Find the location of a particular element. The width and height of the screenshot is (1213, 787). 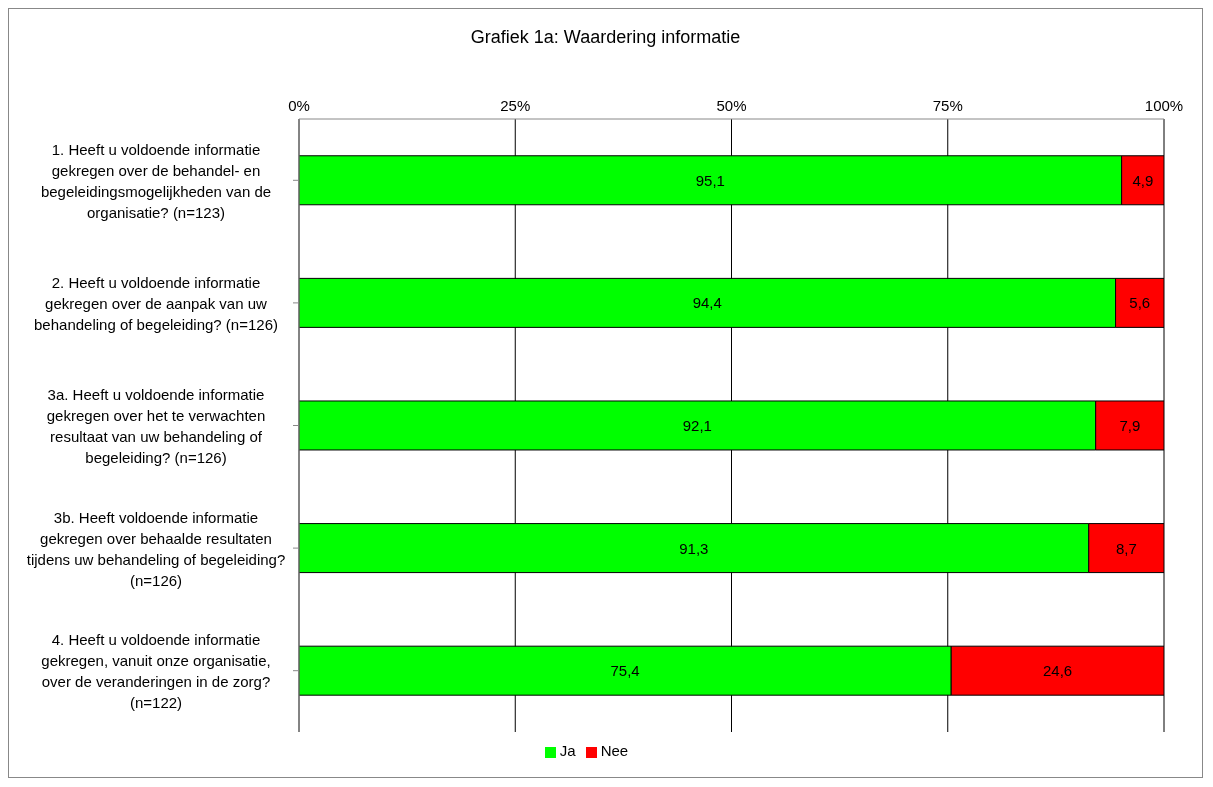

x-tick-label: 50% is located at coordinates (731, 105).